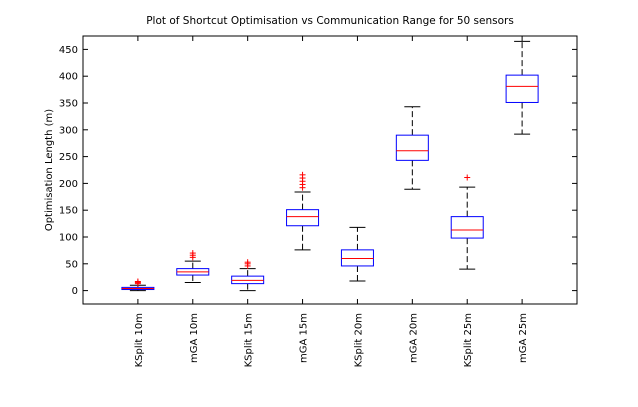 The height and width of the screenshot is (407, 638). What do you see at coordinates (68, 157) in the screenshot?
I see `y-tick-label: 250` at bounding box center [68, 157].